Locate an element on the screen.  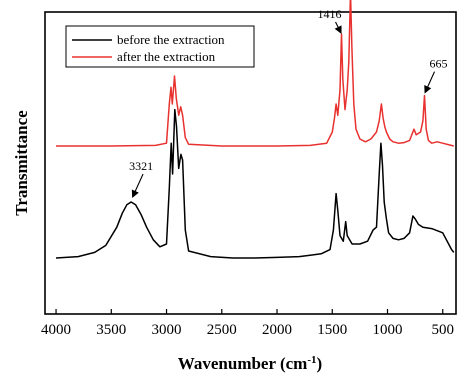
x-tick-label-2000: 2000 is located at coordinates (277, 330).